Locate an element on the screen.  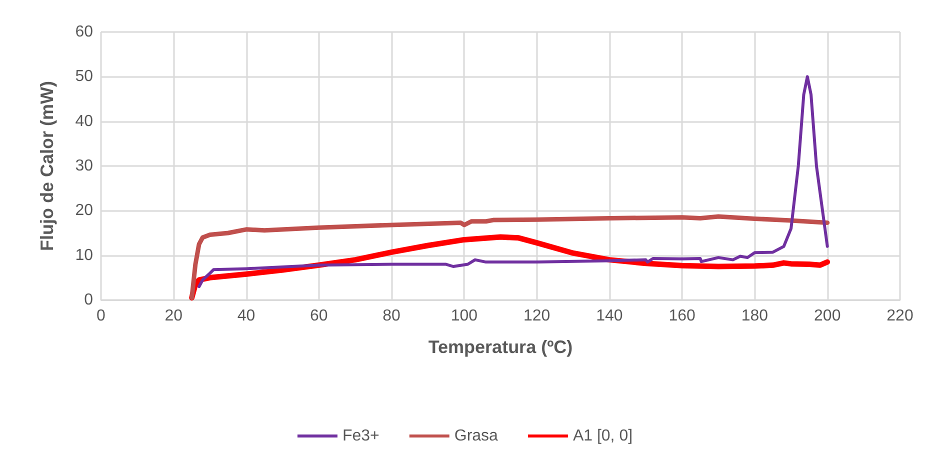
line-series is located at coordinates (510, 257).